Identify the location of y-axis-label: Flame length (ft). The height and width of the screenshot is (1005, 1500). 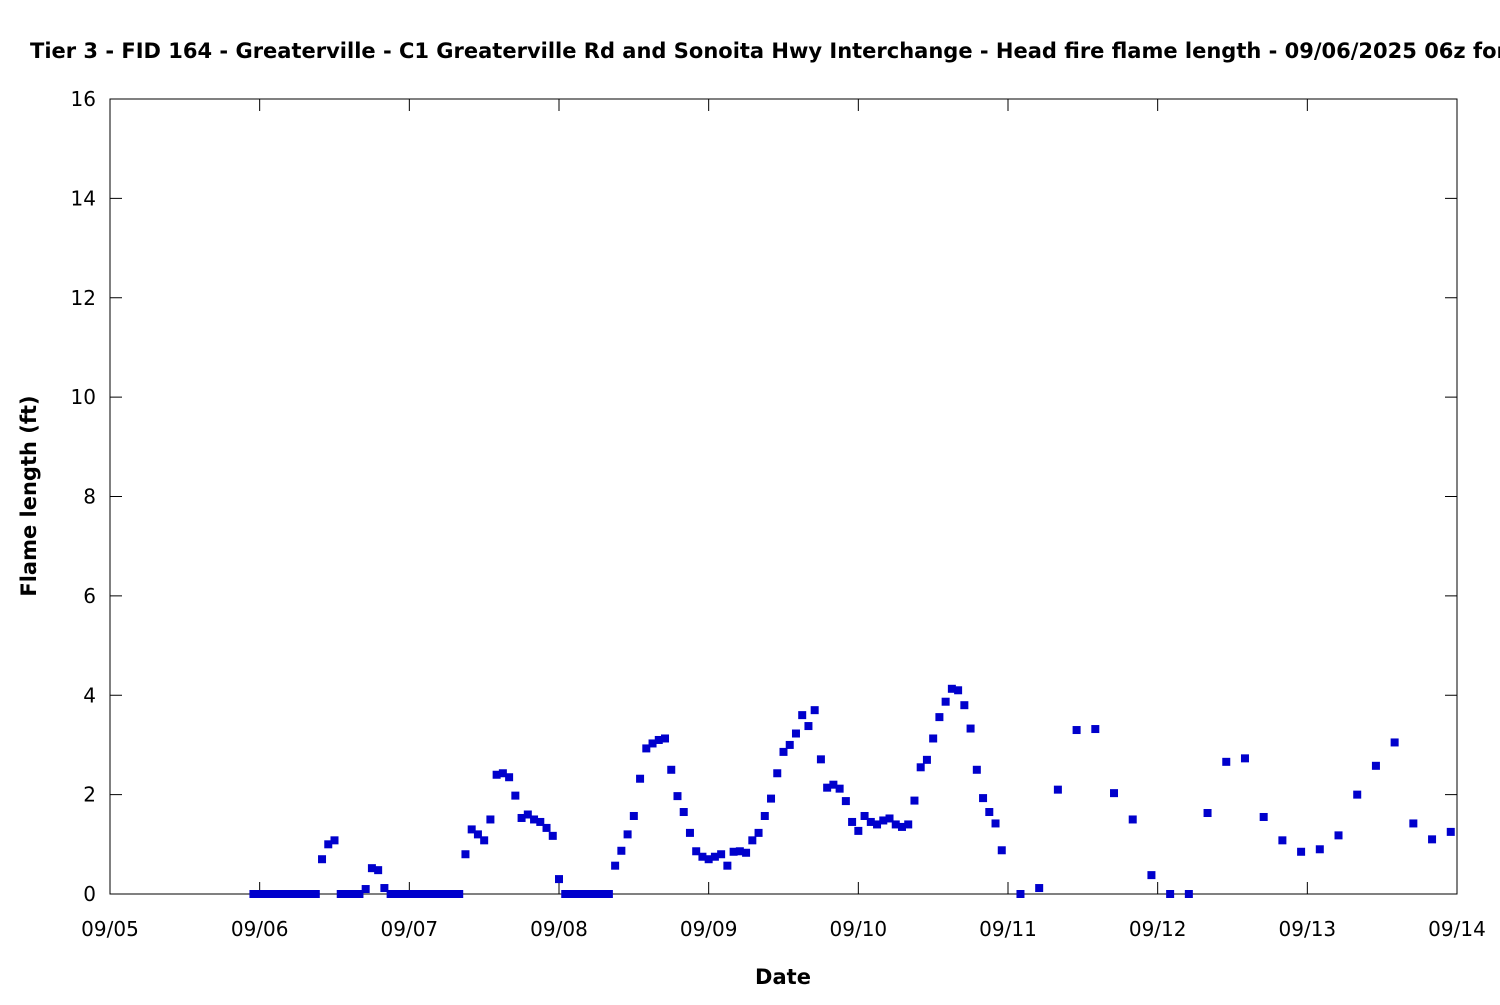
(29, 495).